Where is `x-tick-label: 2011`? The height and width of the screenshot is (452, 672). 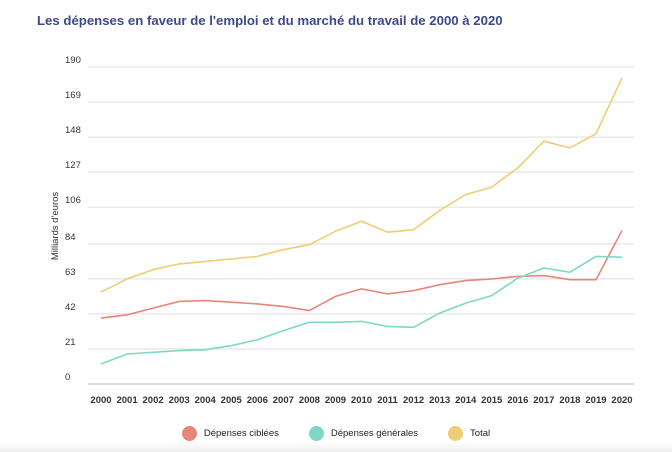 x-tick-label: 2011 is located at coordinates (387, 400).